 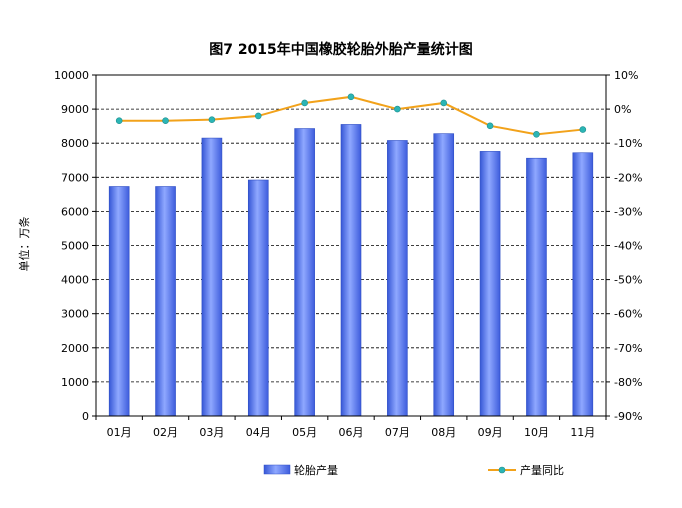 I want to click on y-axis-label-left: 单位：万条, so click(x=24, y=244).